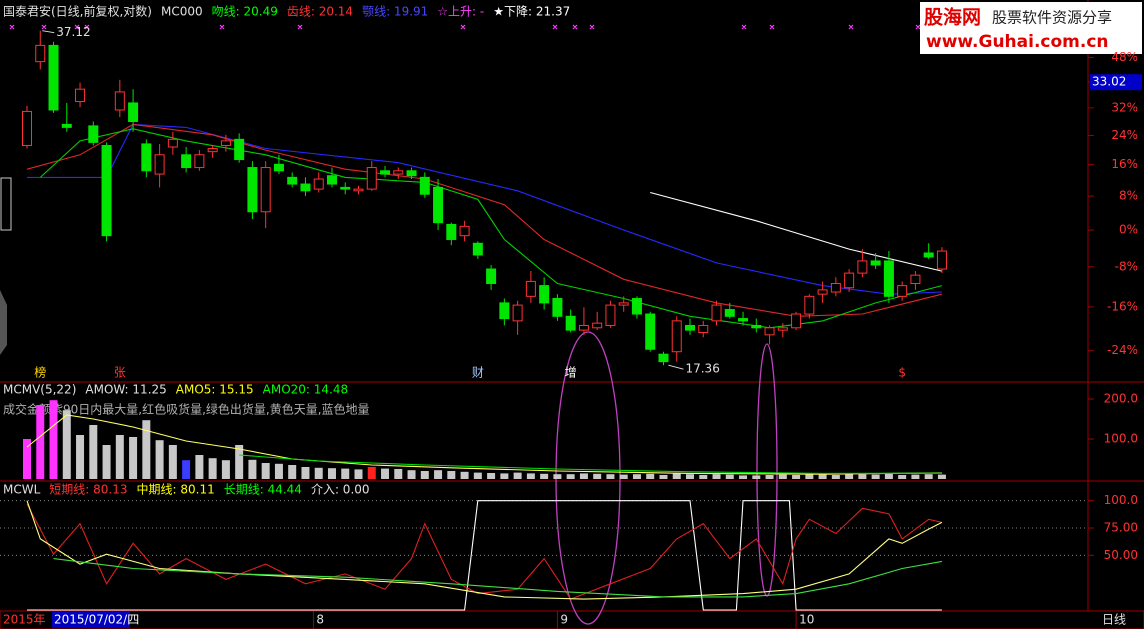 This screenshot has height=629, width=1144. Describe the element at coordinates (1128, 230) in the screenshot. I see `y-tick-label: 0%` at that location.